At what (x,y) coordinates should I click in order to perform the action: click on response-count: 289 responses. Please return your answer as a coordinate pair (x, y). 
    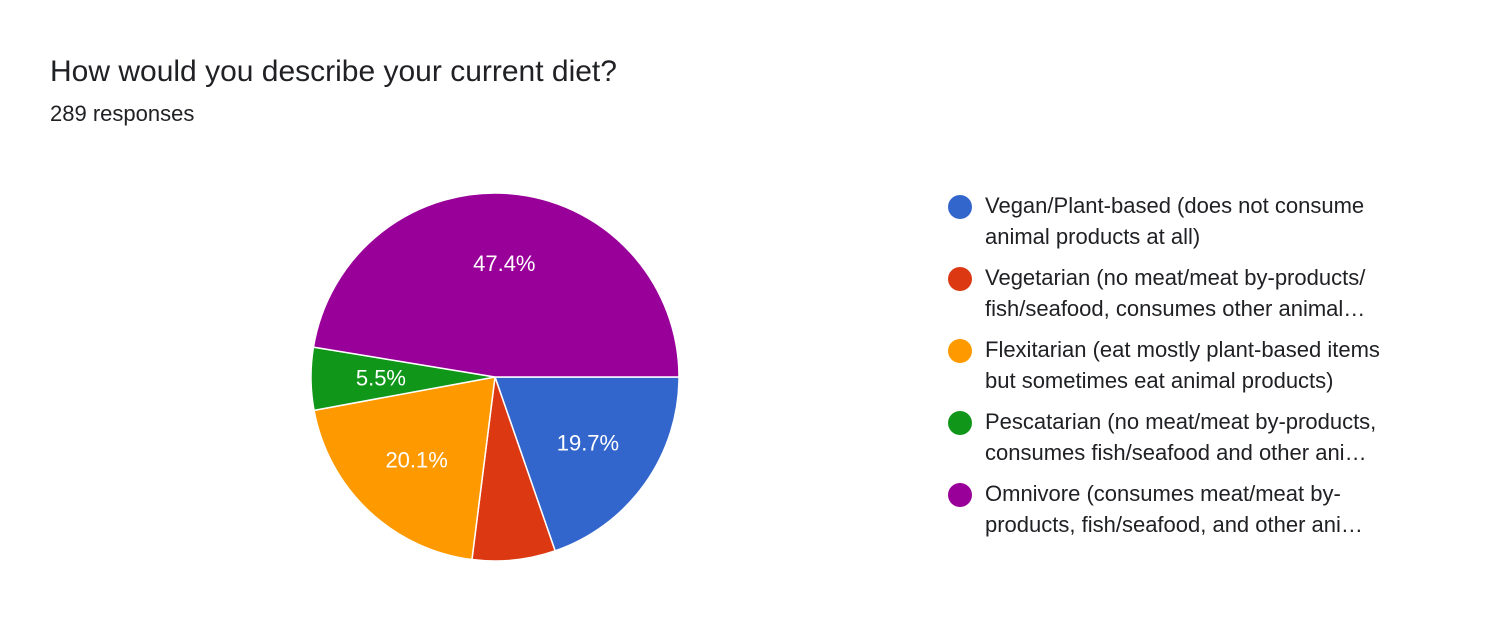
    Looking at the image, I should click on (122, 113).